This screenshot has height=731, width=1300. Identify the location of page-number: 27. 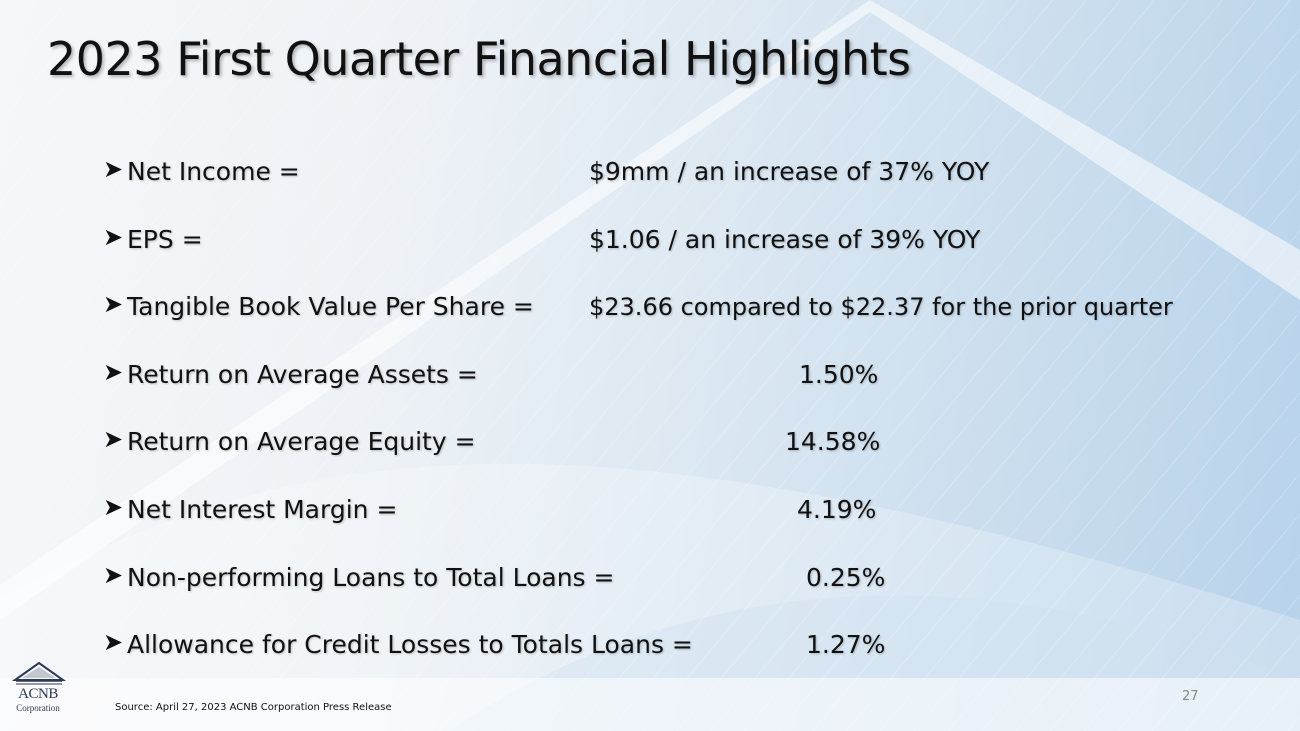
(1190, 696).